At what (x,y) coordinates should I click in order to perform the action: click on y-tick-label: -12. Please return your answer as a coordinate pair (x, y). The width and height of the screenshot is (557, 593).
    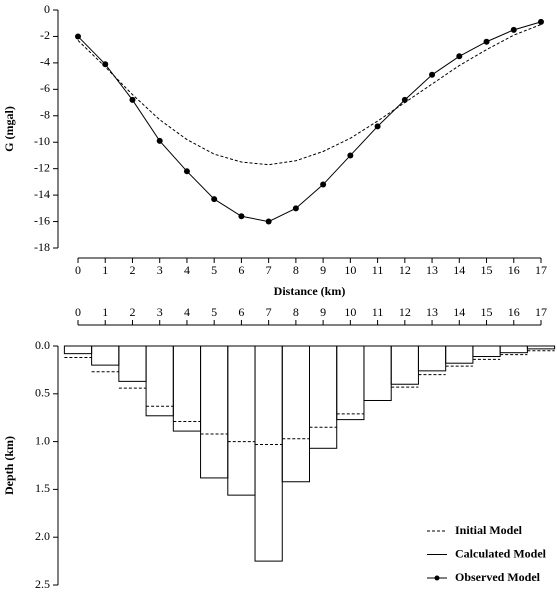
    Looking at the image, I should click on (42, 167).